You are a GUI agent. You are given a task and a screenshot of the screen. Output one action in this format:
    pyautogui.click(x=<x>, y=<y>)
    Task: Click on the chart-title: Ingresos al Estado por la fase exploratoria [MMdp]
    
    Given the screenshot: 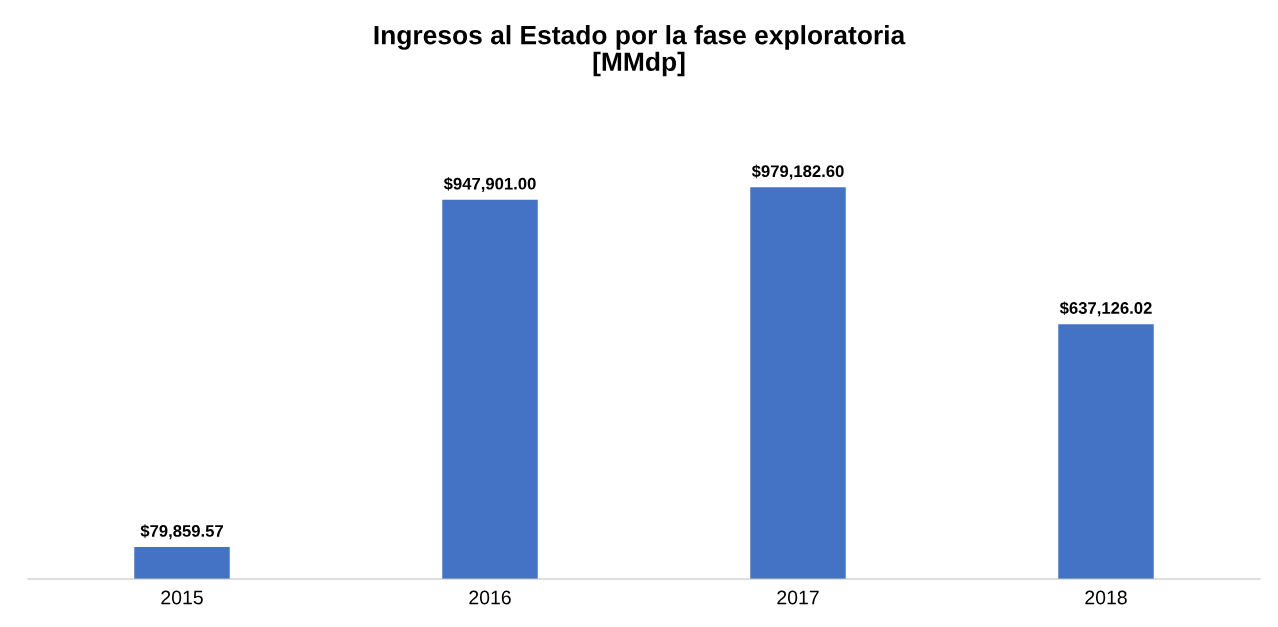 What is the action you would take?
    pyautogui.click(x=640, y=51)
    